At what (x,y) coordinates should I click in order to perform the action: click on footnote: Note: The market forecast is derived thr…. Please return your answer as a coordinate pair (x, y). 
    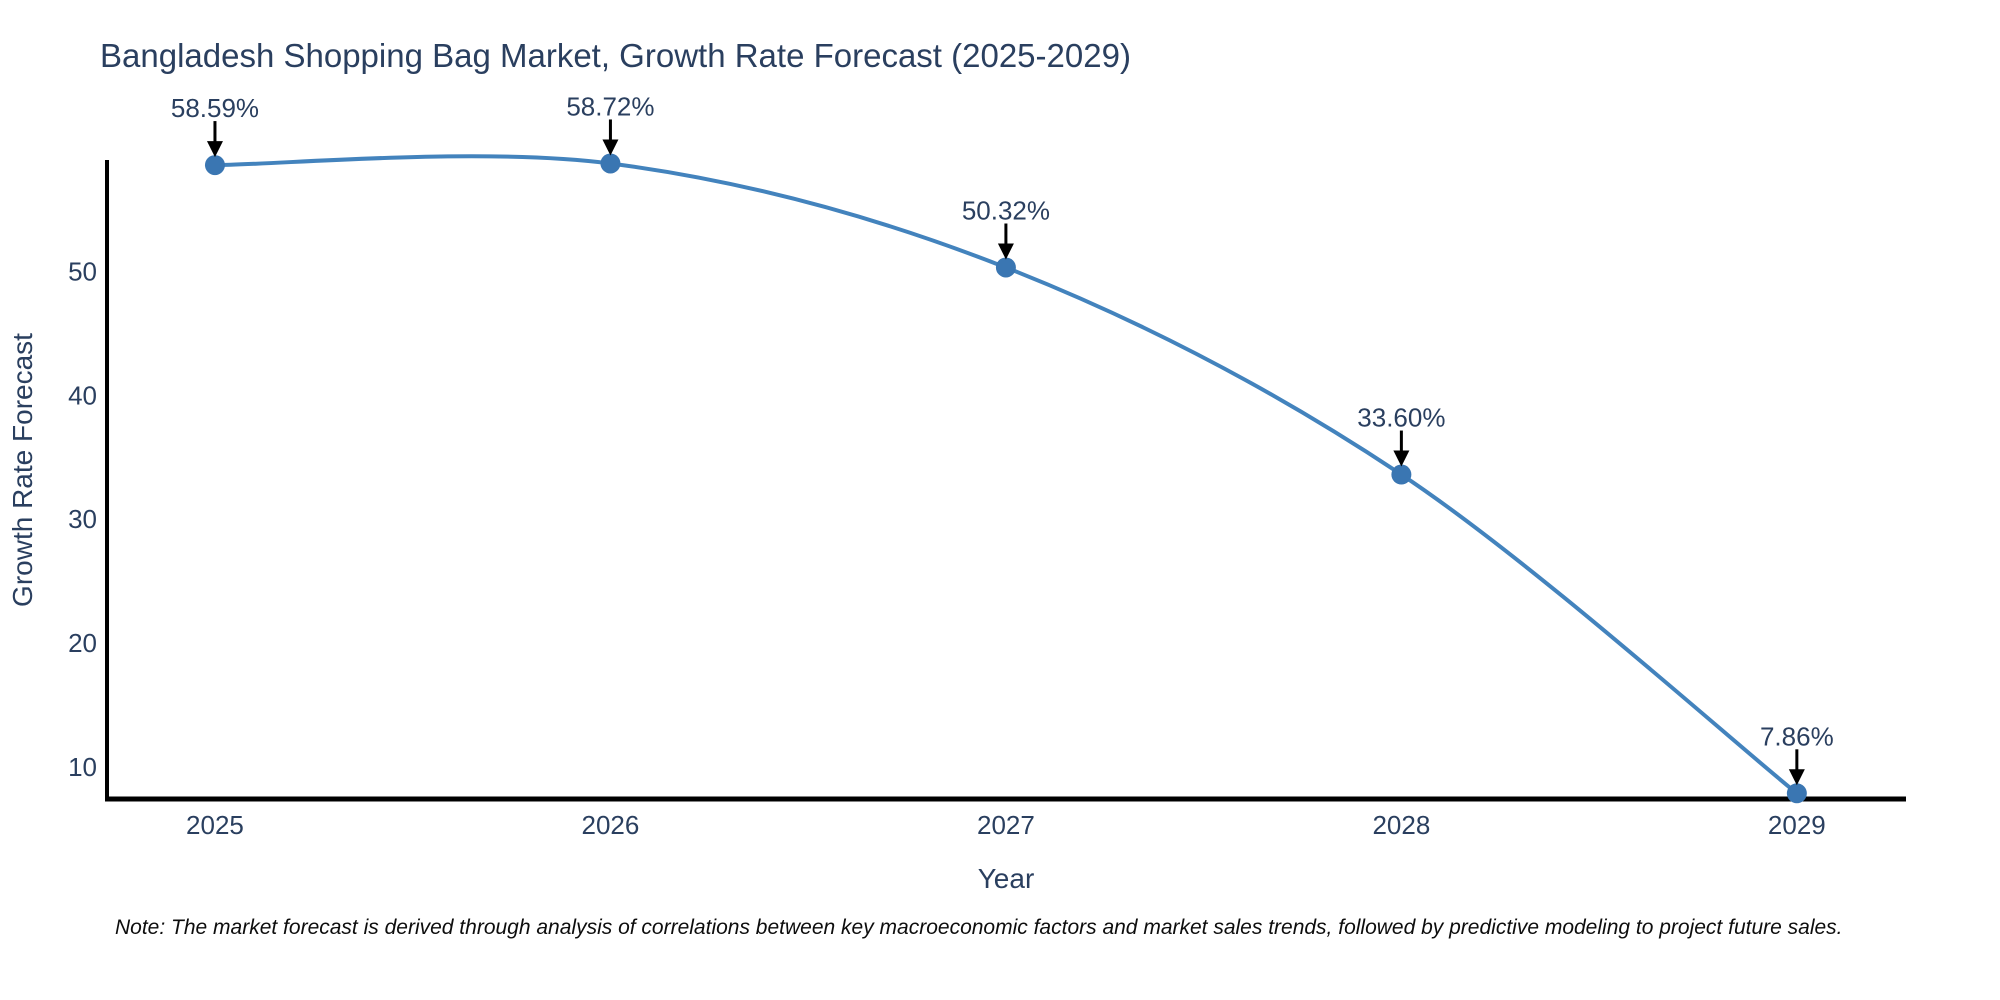
    Looking at the image, I should click on (979, 927).